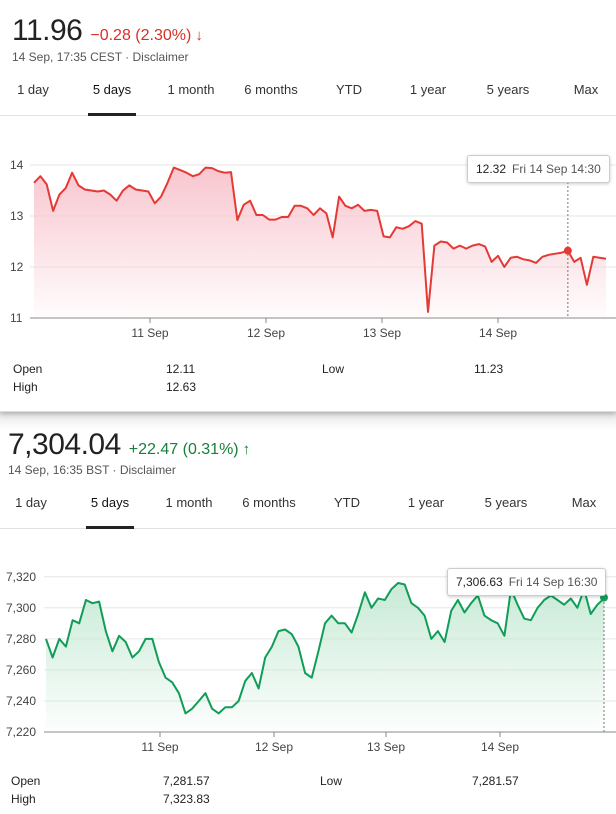  Describe the element at coordinates (100, 57) in the screenshot. I see `timestamp-disclaimer: 14 Sep, 17:35 CEST · Disclaimer` at that location.